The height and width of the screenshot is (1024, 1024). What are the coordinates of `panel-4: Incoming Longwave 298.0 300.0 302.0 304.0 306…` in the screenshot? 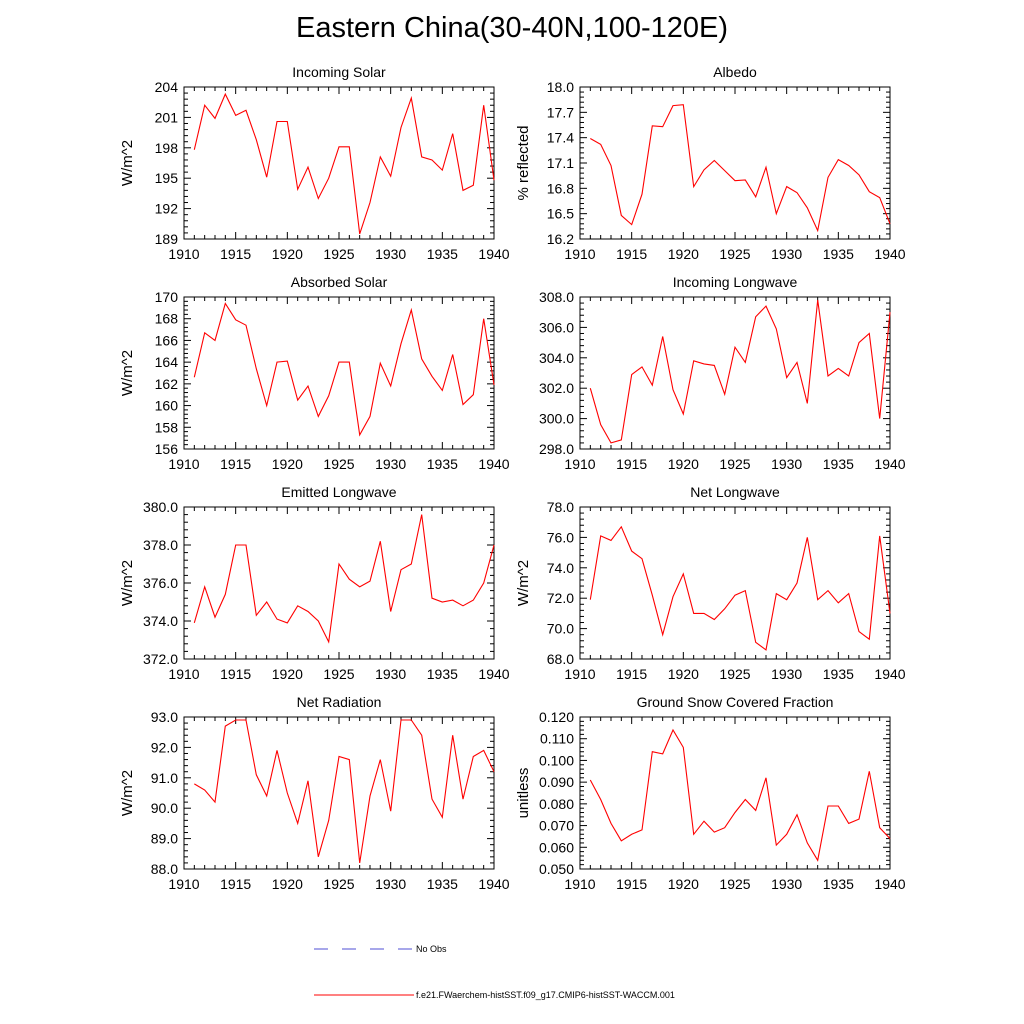 It's located at (722, 373).